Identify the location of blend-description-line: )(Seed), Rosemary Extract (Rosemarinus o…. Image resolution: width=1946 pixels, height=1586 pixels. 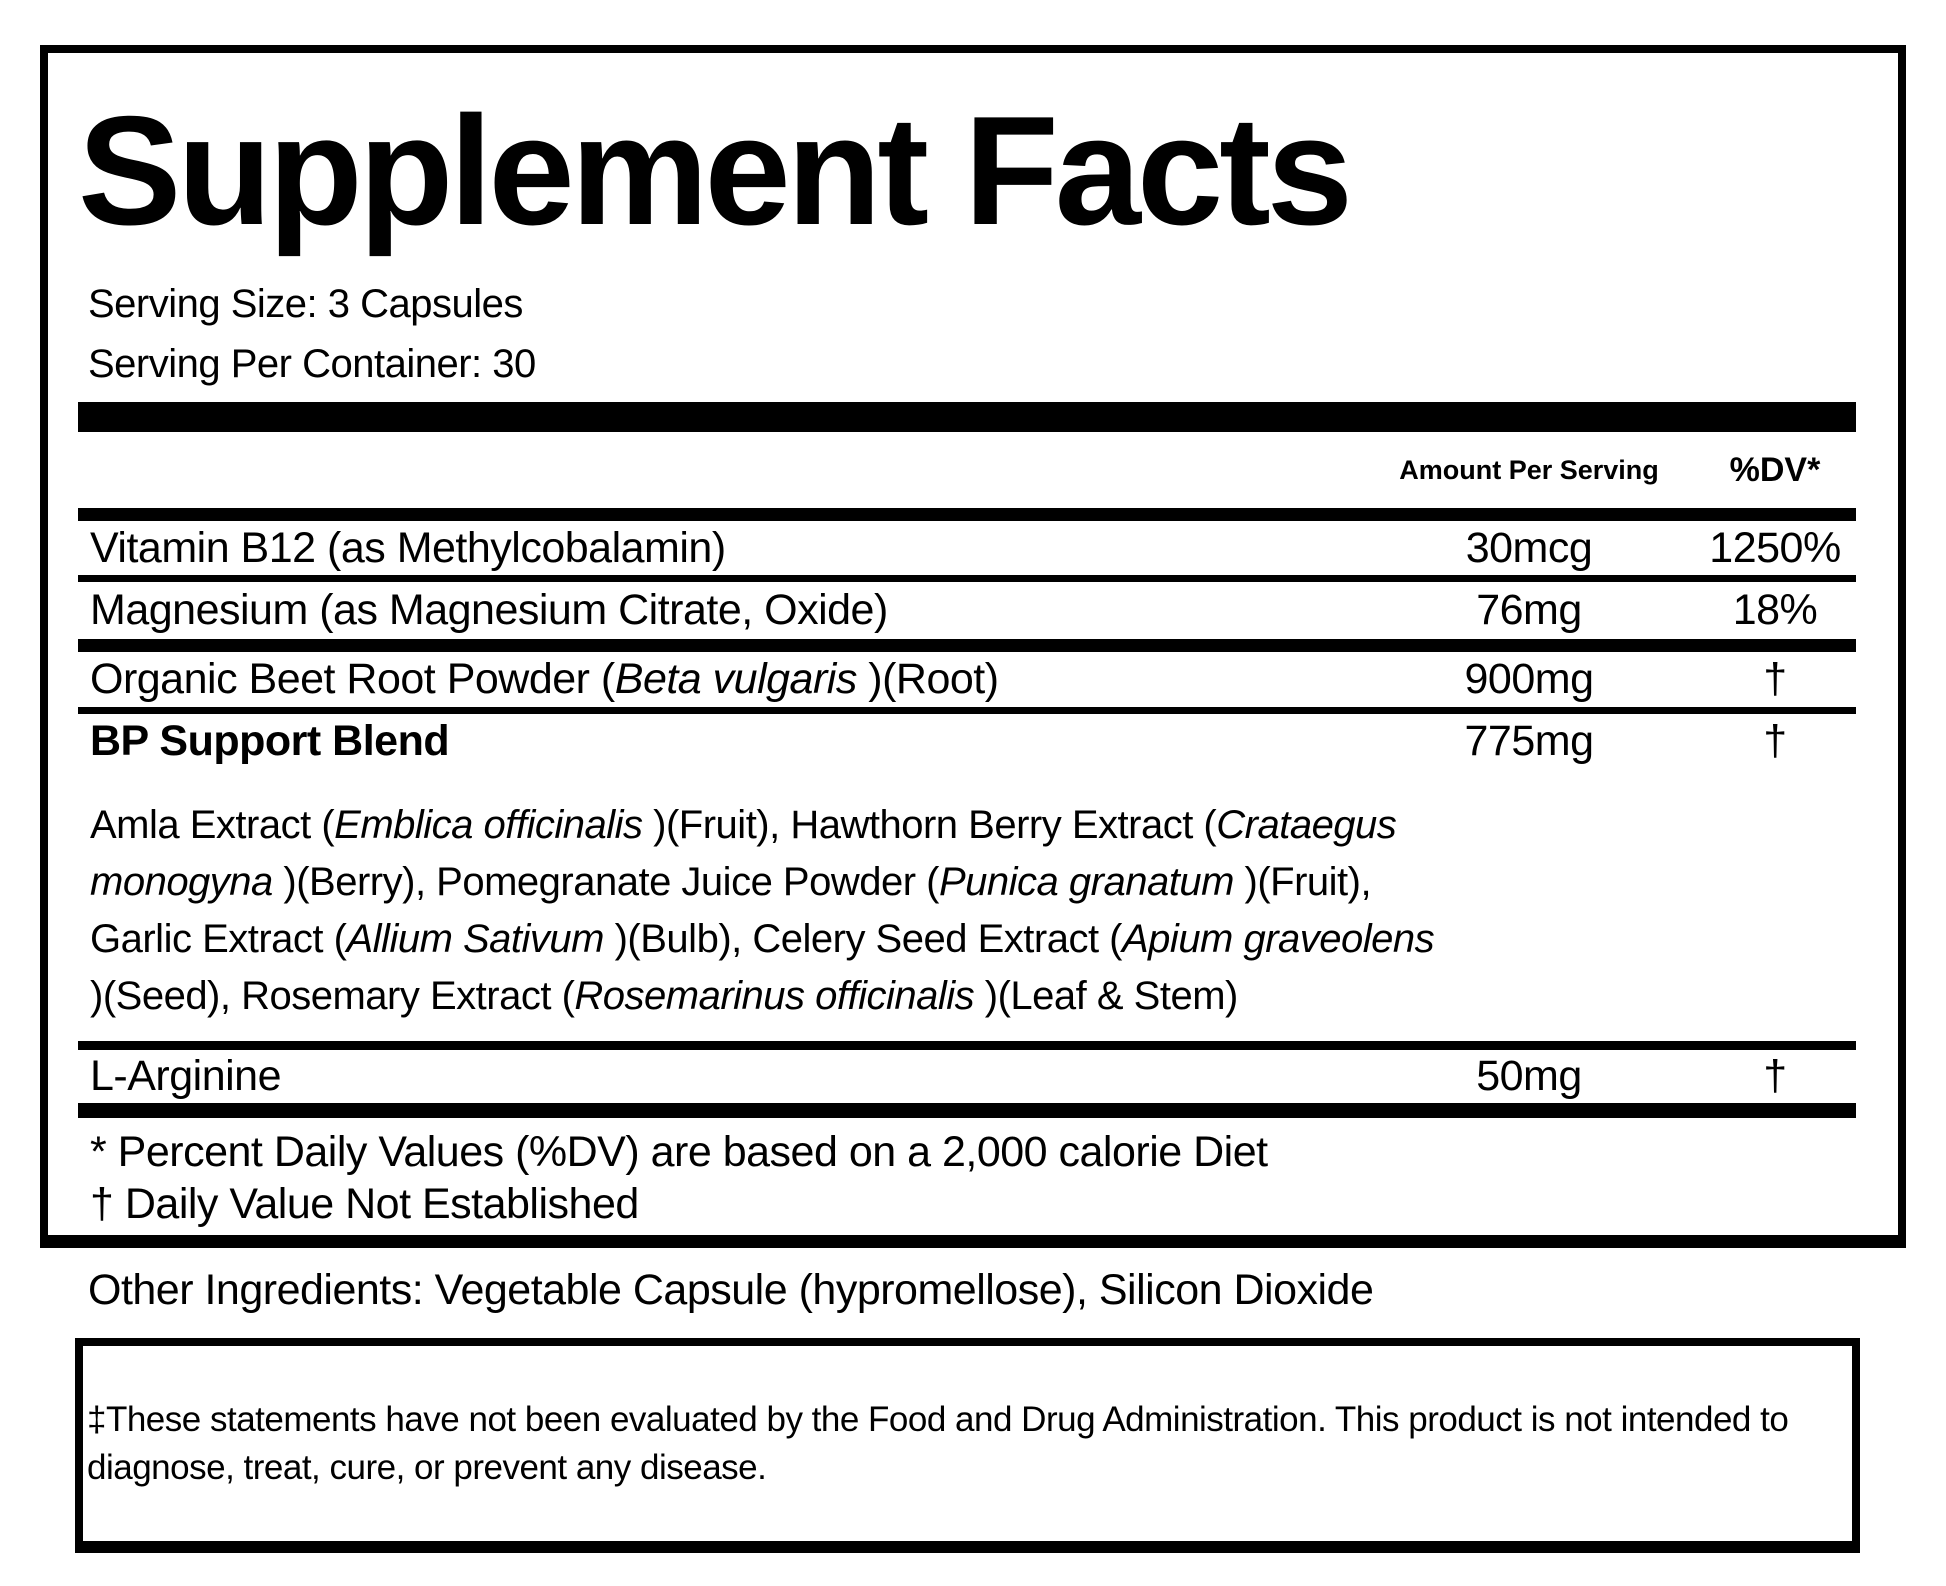
(664, 996).